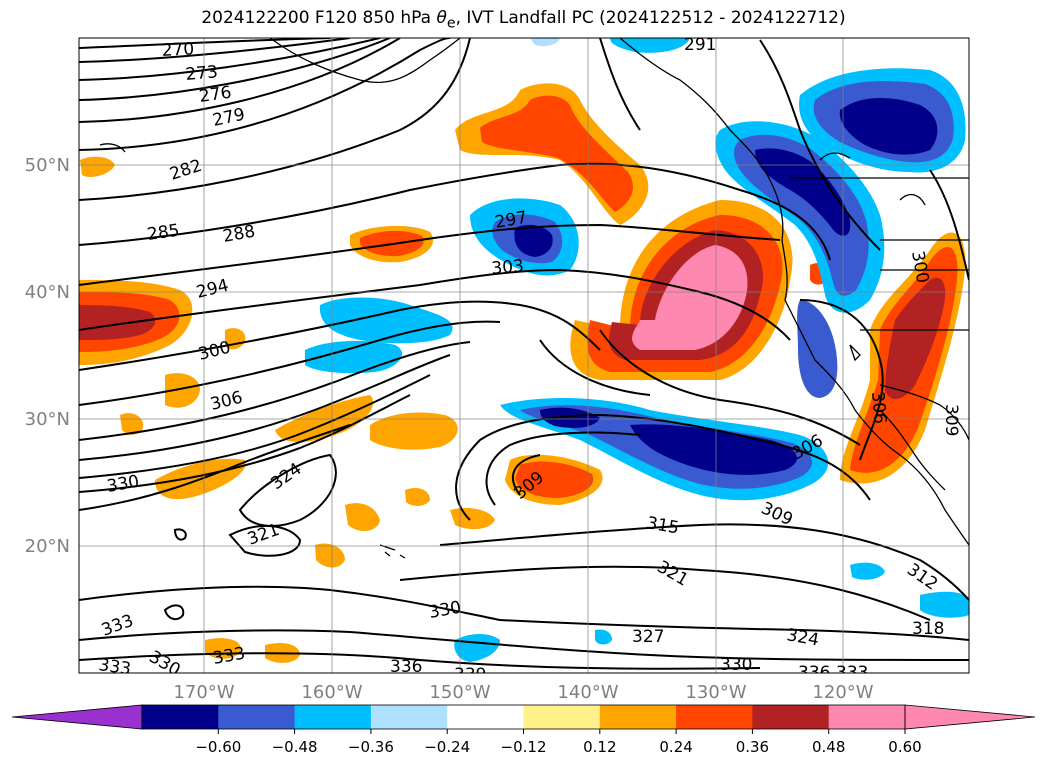 Image resolution: width=1047 pixels, height=767 pixels. What do you see at coordinates (904, 747) in the screenshot?
I see `colorbar-tick-label: 0.60` at bounding box center [904, 747].